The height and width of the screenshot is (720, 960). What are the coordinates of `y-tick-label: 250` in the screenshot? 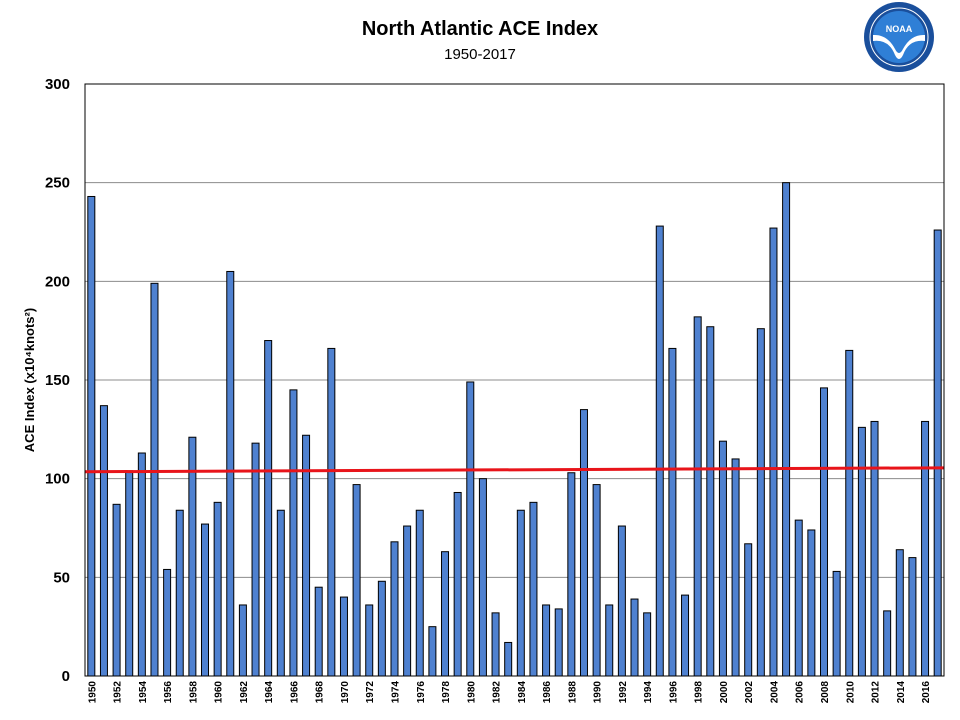 It's located at (57, 183).